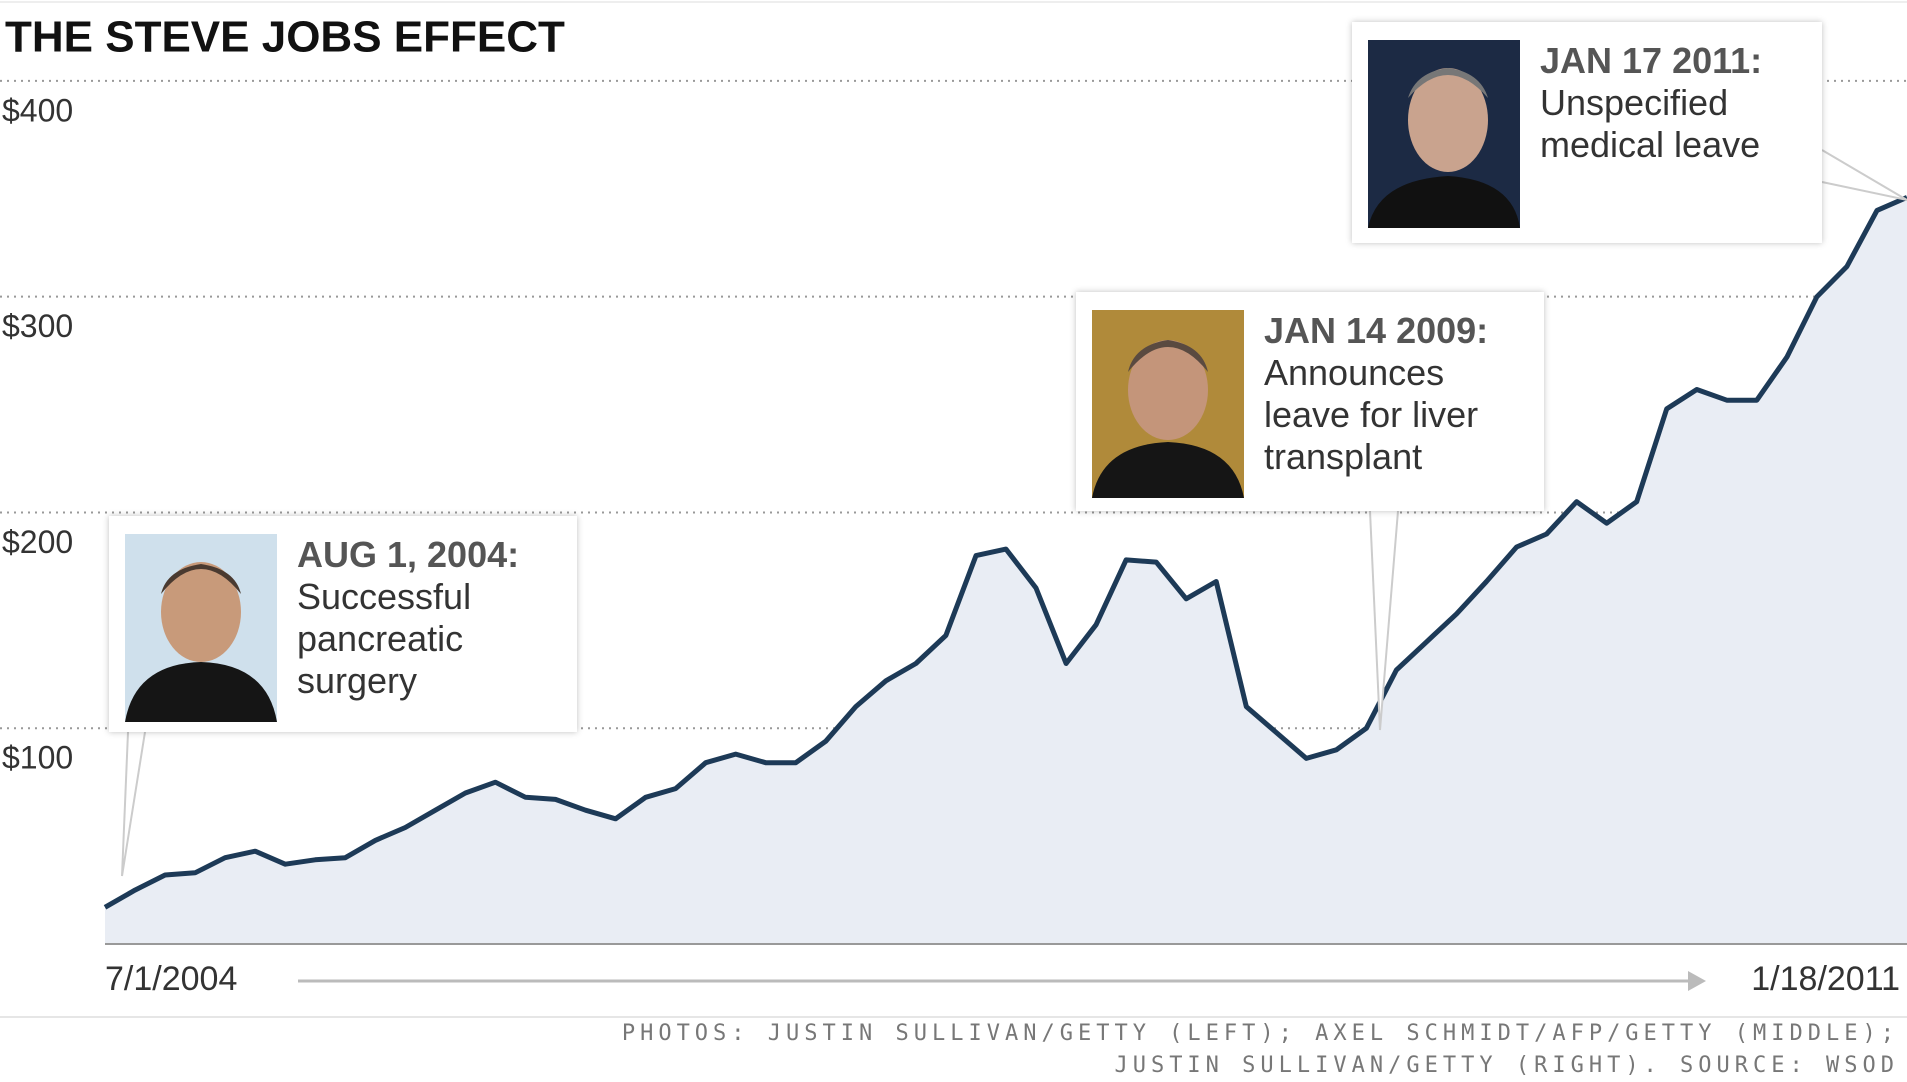 This screenshot has width=1907, height=1082. I want to click on y-tick-label: $200, so click(37, 542).